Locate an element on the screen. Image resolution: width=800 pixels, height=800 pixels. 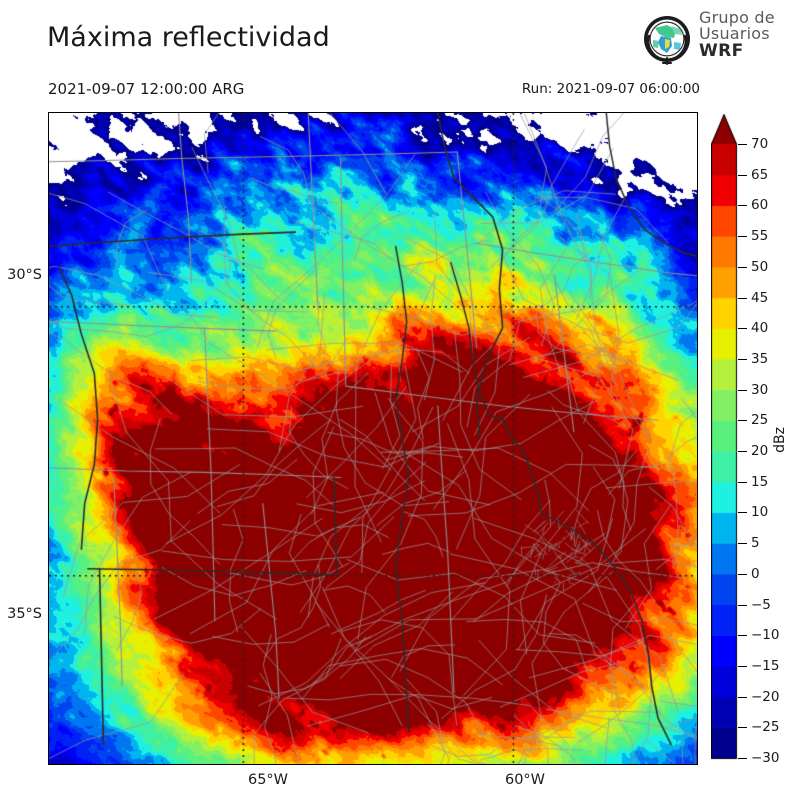
colorbar-unit-label: dBz is located at coordinates (779, 439).